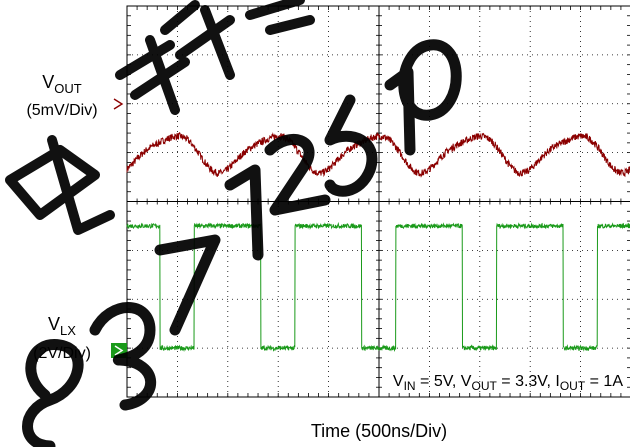 The image size is (630, 447). Describe the element at coordinates (62, 84) in the screenshot. I see `vout-label: VOUT` at that location.